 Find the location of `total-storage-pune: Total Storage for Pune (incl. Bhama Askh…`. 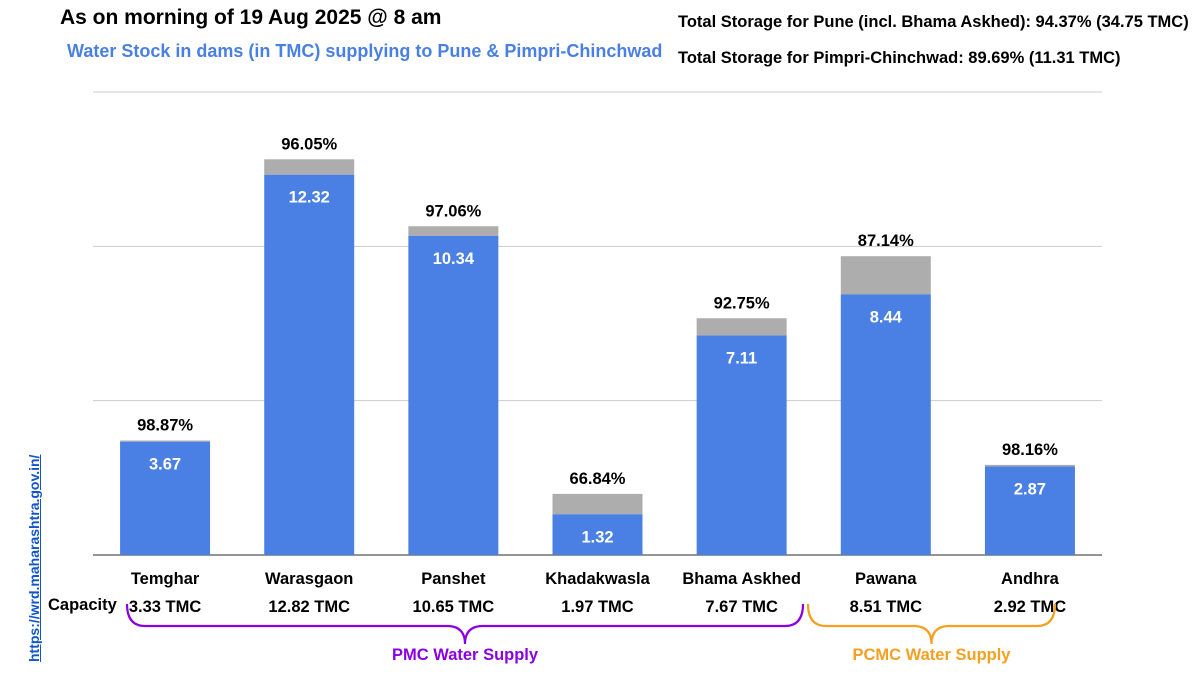

total-storage-pune: Total Storage for Pune (incl. Bhama Askh… is located at coordinates (933, 22).